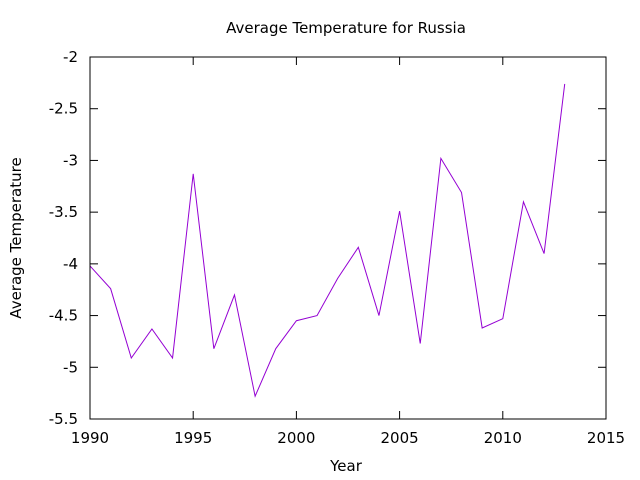  I want to click on x-tick-label: 2010, so click(503, 438).